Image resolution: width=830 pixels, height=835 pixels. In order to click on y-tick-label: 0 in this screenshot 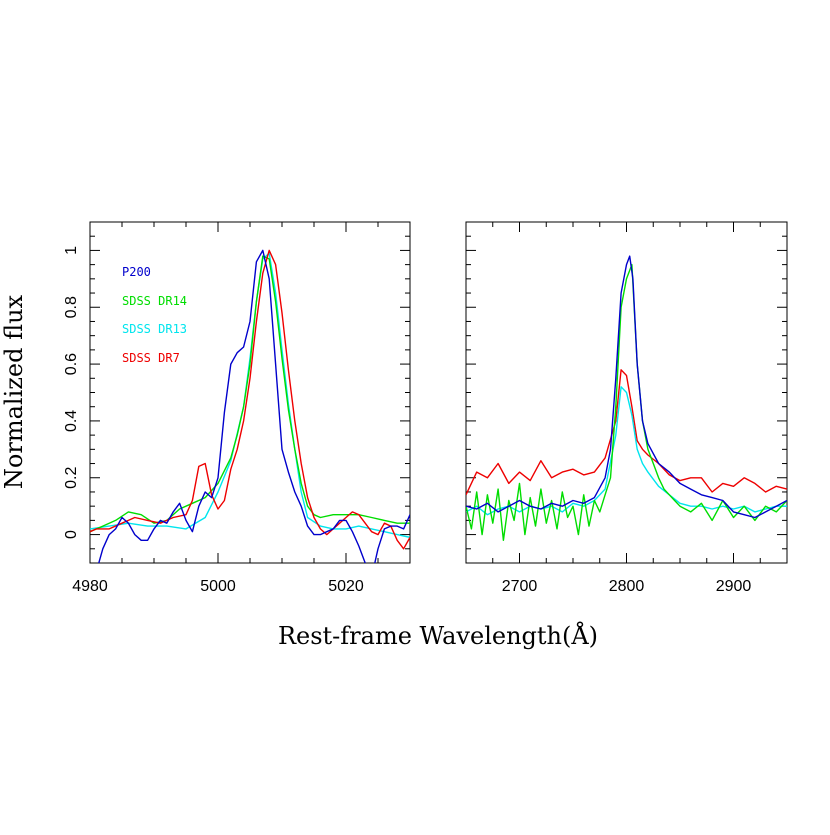, I will do `click(71, 534)`.